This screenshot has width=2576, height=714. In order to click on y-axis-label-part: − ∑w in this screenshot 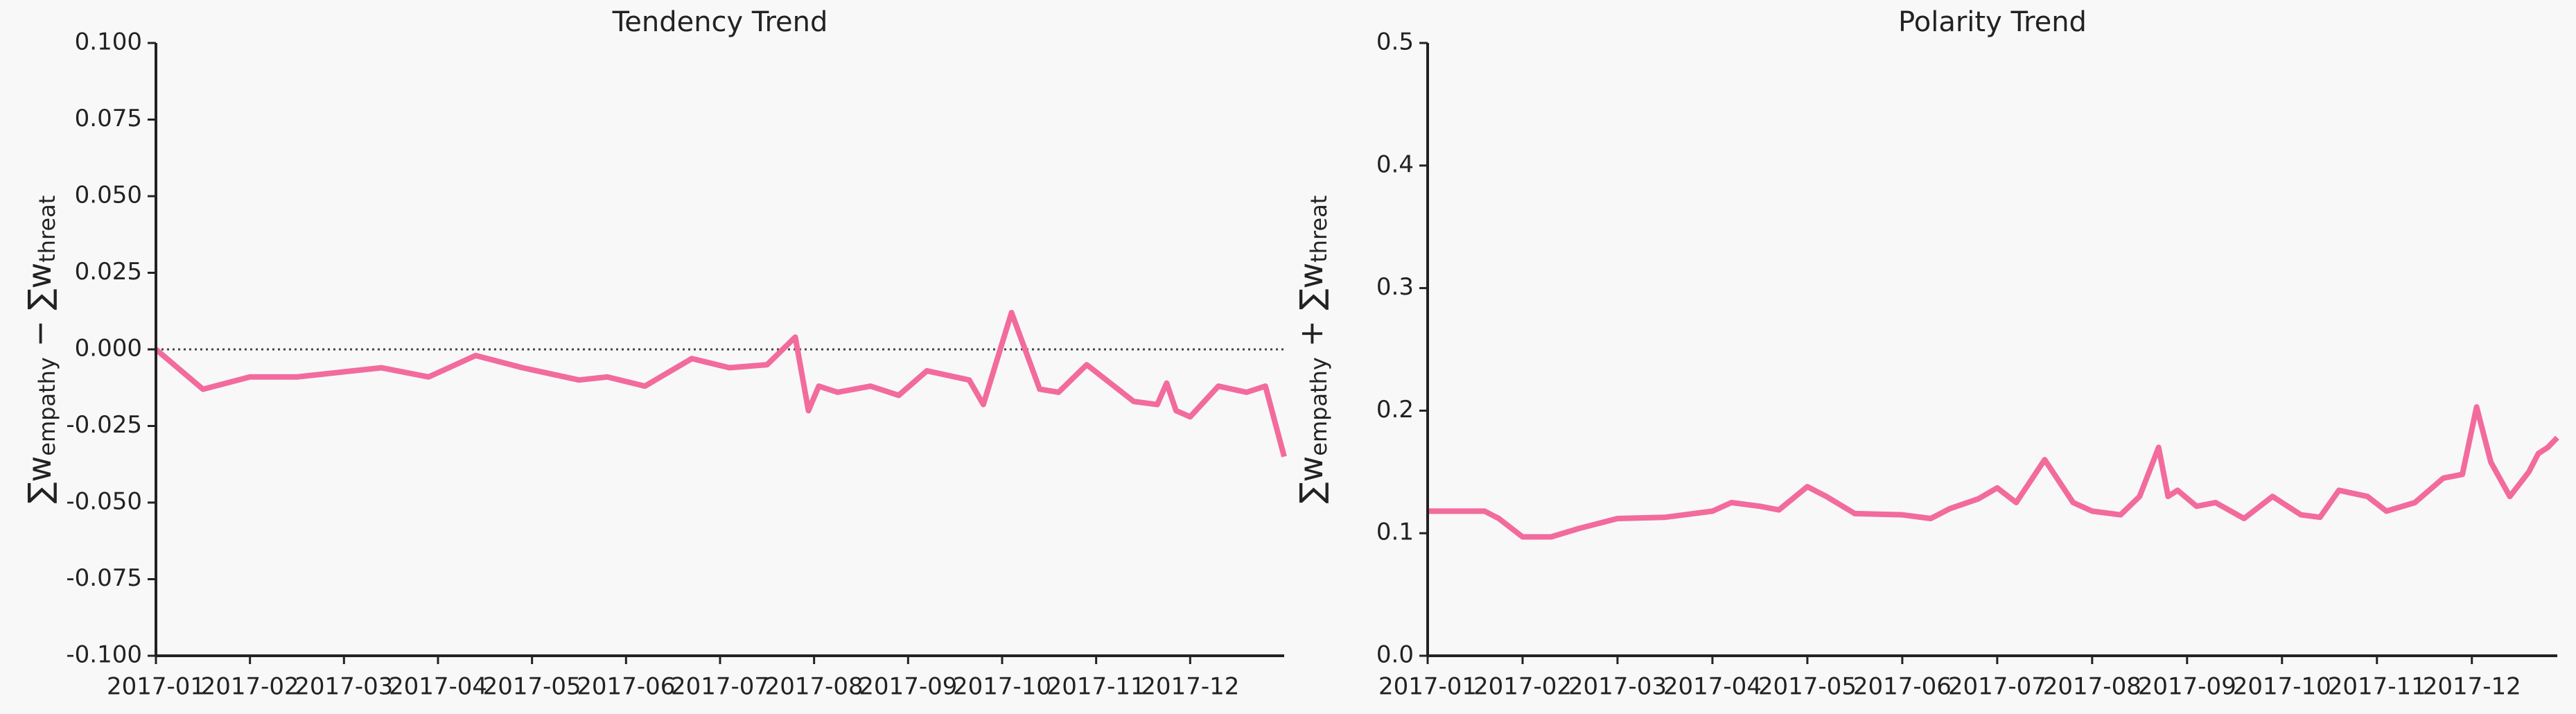, I will do `click(39, 310)`.